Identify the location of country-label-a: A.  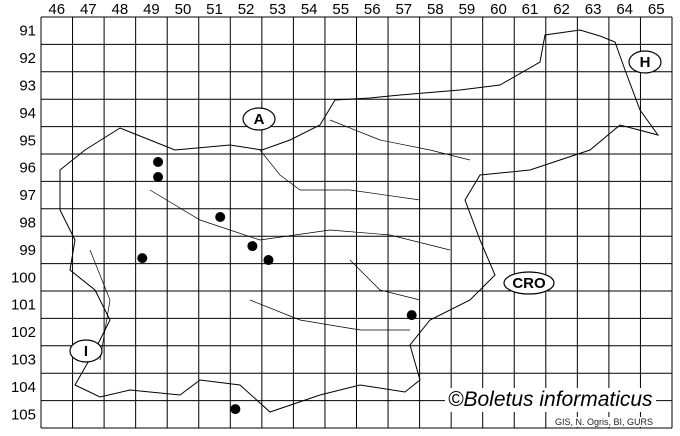
(259, 119).